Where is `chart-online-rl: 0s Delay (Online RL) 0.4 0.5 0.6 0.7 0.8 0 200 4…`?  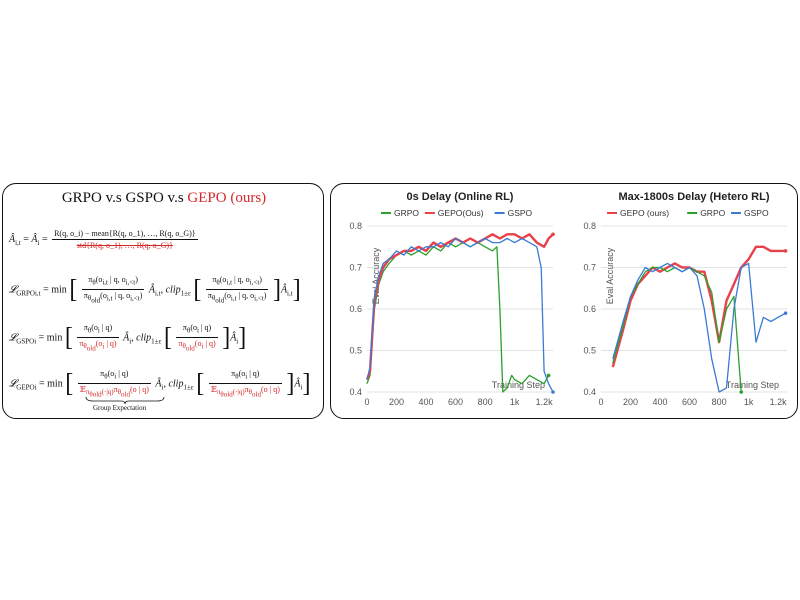 chart-online-rl: 0s Delay (Online RL) 0.4 0.5 0.6 0.7 0.8 0 200 4… is located at coordinates (452, 299).